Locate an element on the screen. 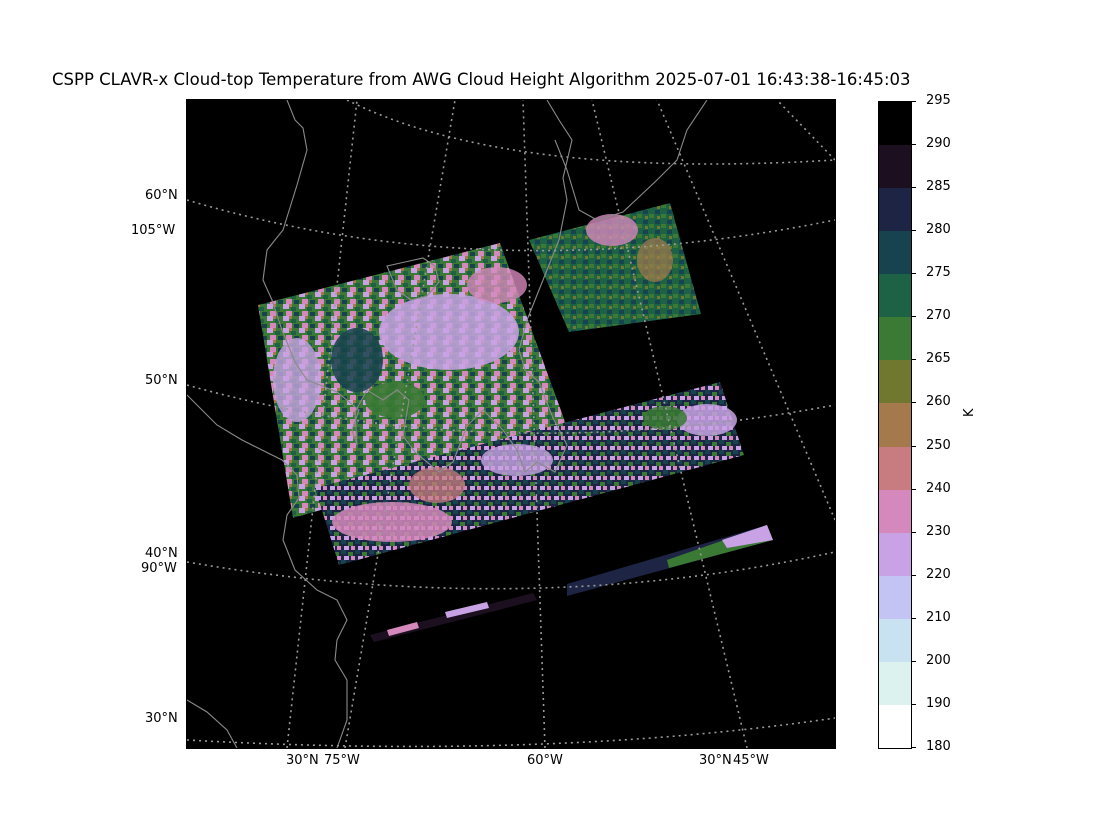  lon-label-105w: 105°W is located at coordinates (153, 230).